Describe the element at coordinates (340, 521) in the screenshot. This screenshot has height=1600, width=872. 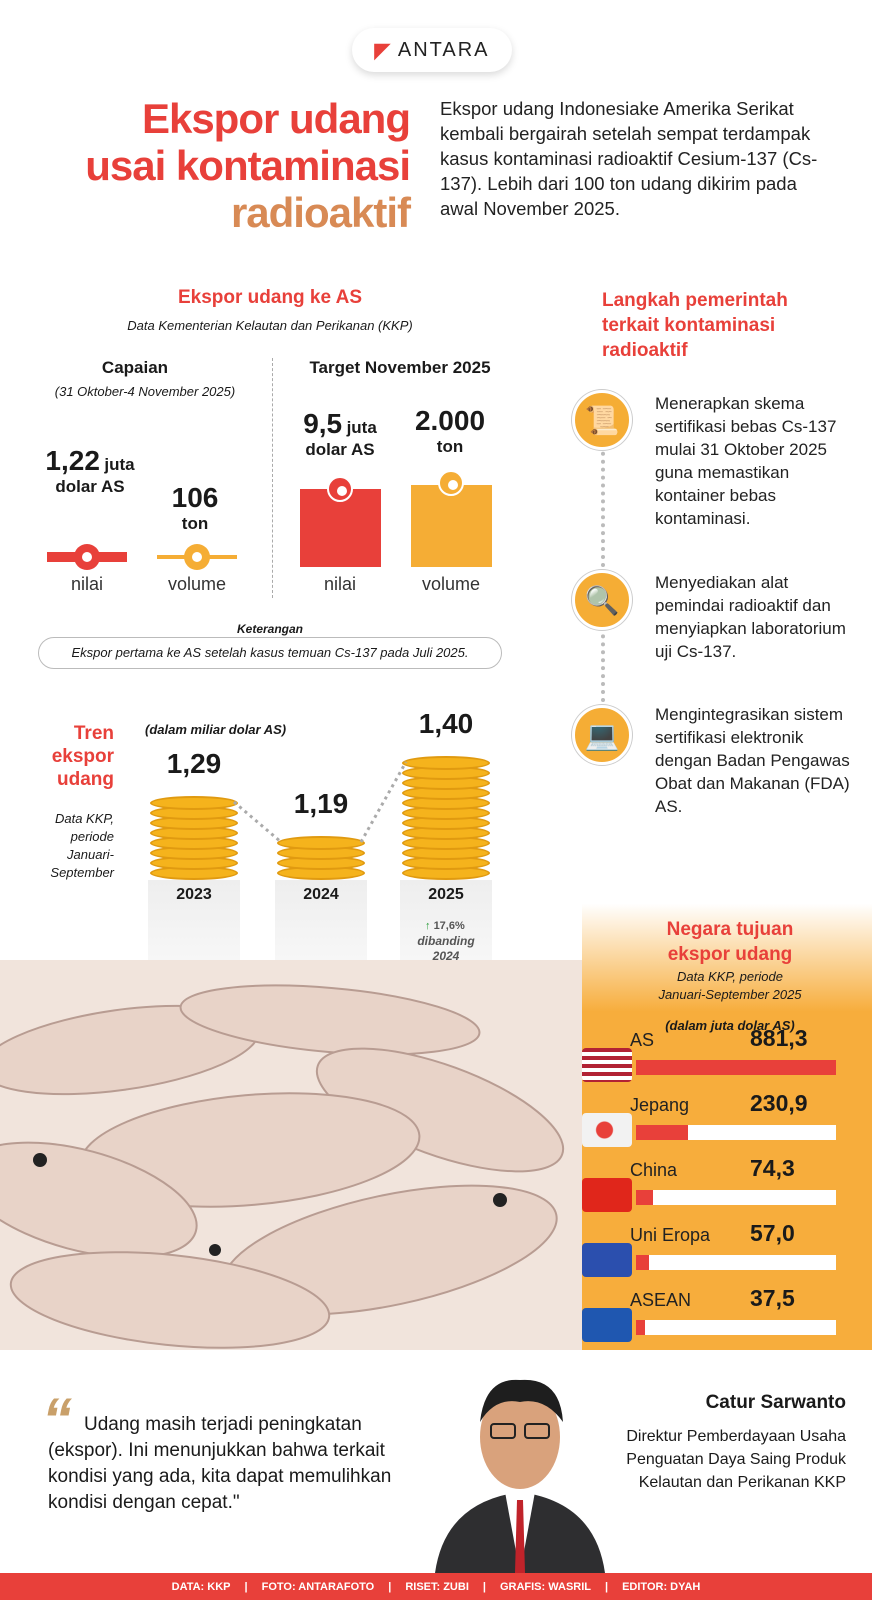
I see `target-value-box` at that location.